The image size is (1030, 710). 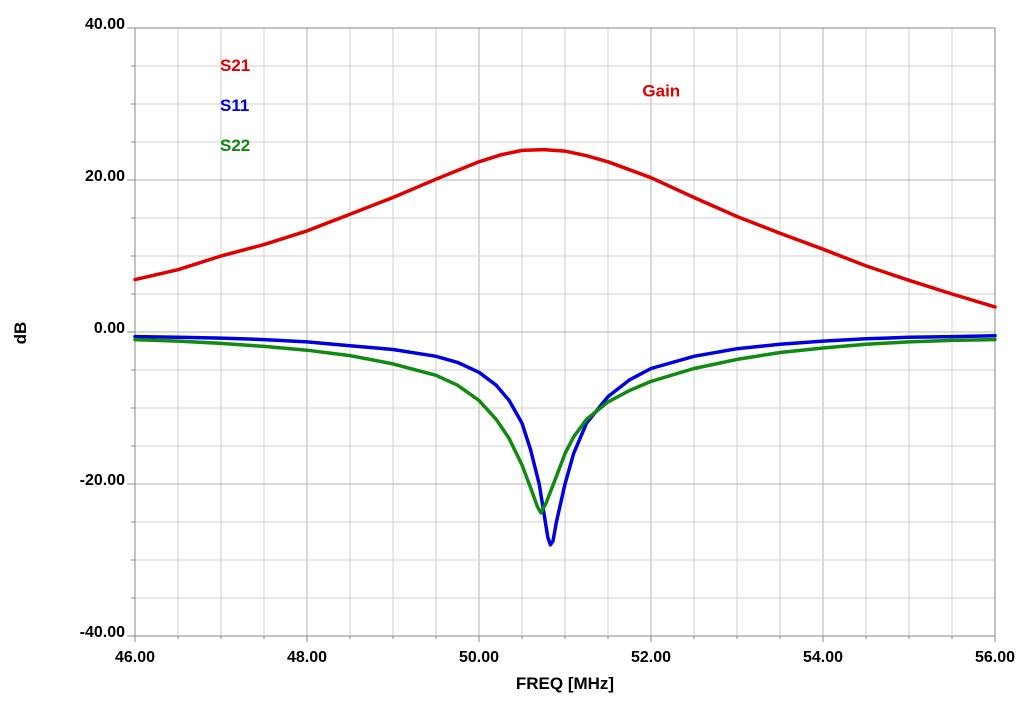 What do you see at coordinates (105, 176) in the screenshot?
I see `y-tick-label: 20.00` at bounding box center [105, 176].